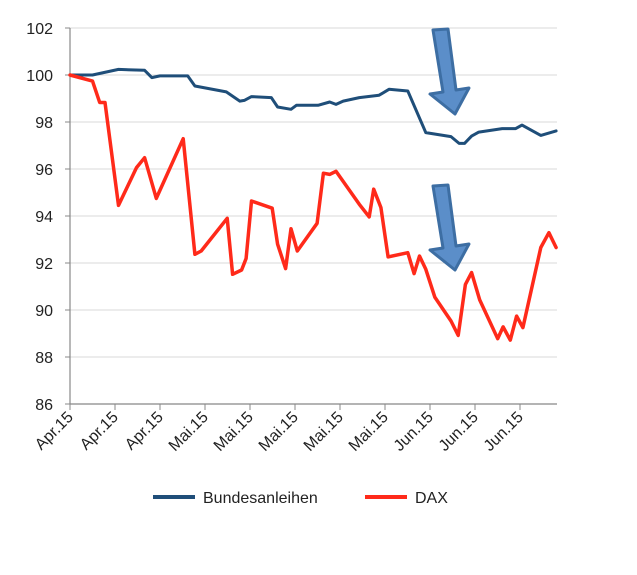  I want to click on y-tick-label: 98, so click(44, 123).